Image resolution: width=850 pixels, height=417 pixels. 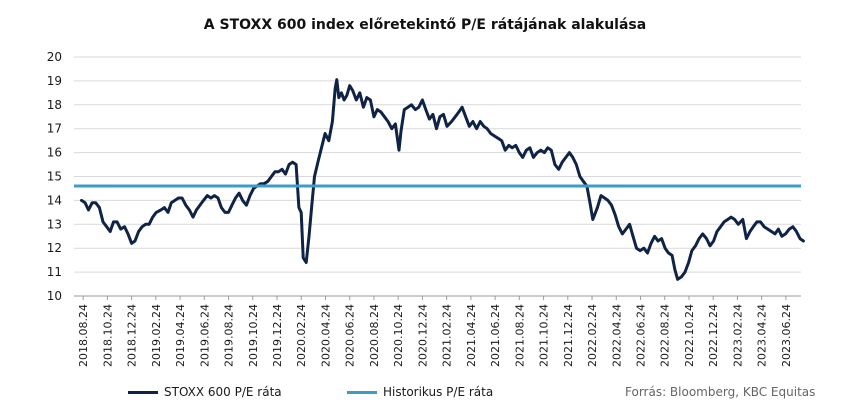 What do you see at coordinates (398, 335) in the screenshot?
I see `x-tick-label: 2020.10.24` at bounding box center [398, 335].